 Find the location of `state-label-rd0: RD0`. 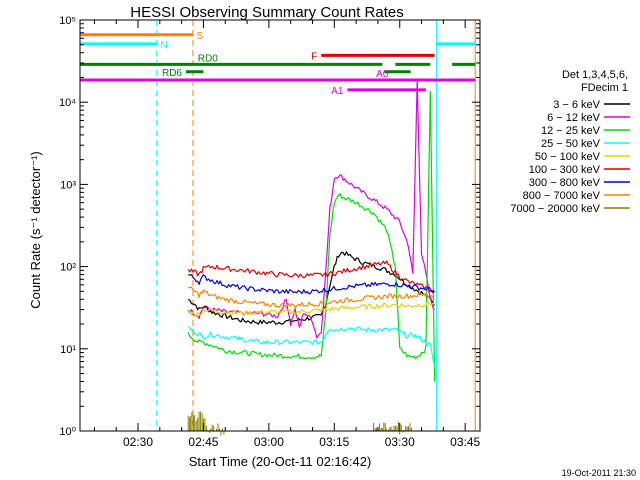

state-label-rd0: RD0 is located at coordinates (208, 58).